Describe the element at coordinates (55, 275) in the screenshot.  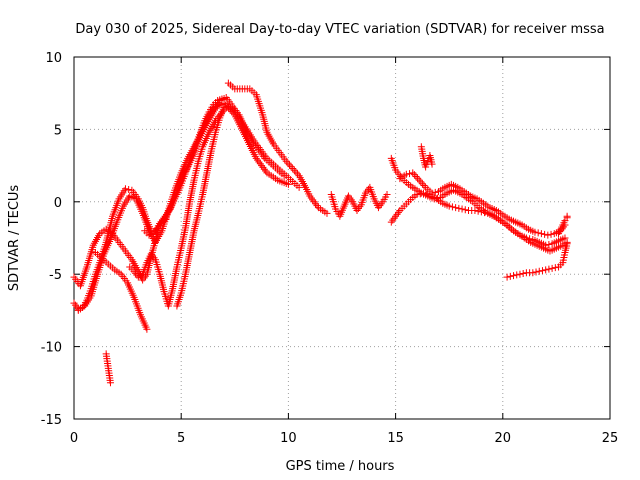
I see `y-tick-label: -5` at that location.